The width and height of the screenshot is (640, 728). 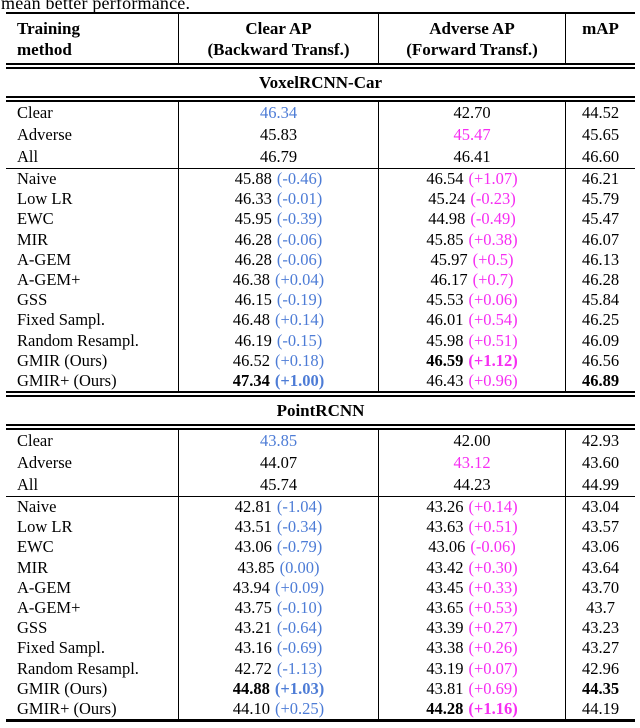 I want to click on ap-value: 43.85, so click(x=278, y=441).